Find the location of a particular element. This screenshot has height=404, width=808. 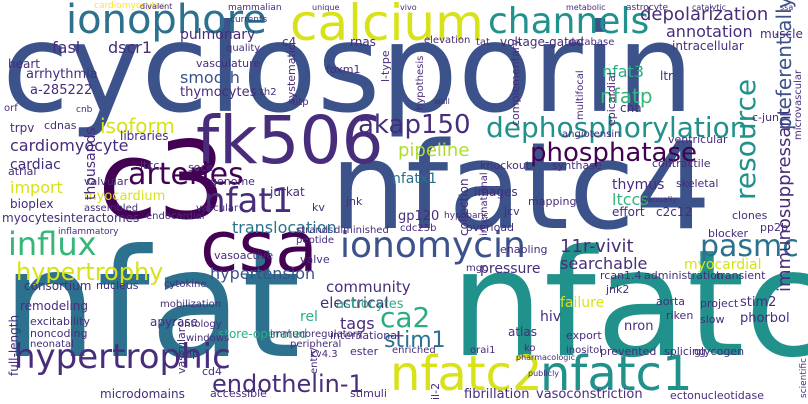

word-stimuli: stimuli is located at coordinates (368, 393).